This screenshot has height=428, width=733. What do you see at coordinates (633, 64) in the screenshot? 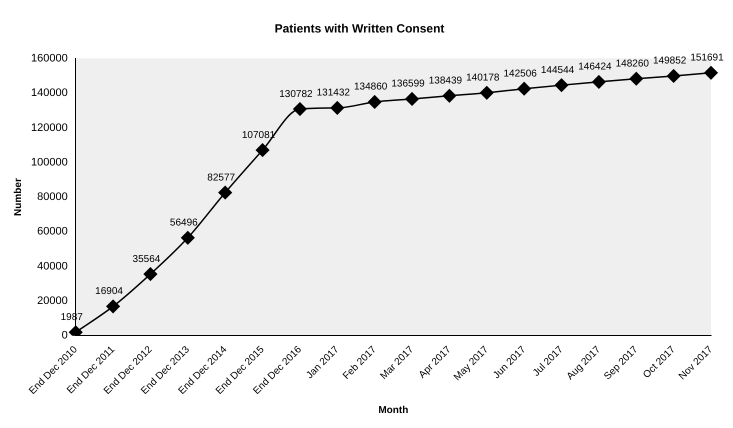
I see `data-label: 148260` at bounding box center [633, 64].